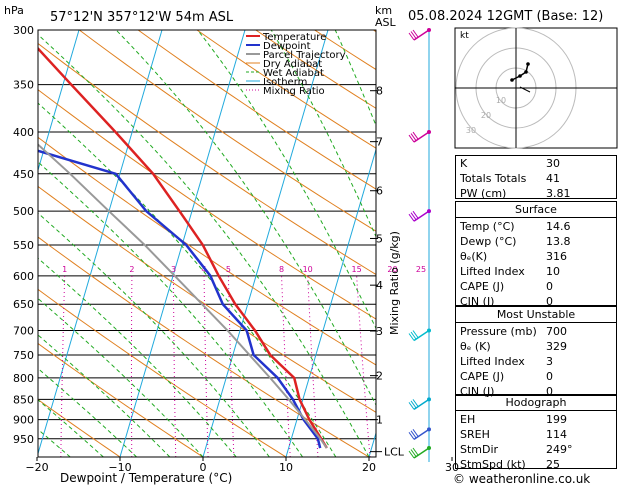 The image size is (629, 490). What do you see at coordinates (482, 376) in the screenshot?
I see `most-unstable-label: CAPE (J)` at bounding box center [482, 376].